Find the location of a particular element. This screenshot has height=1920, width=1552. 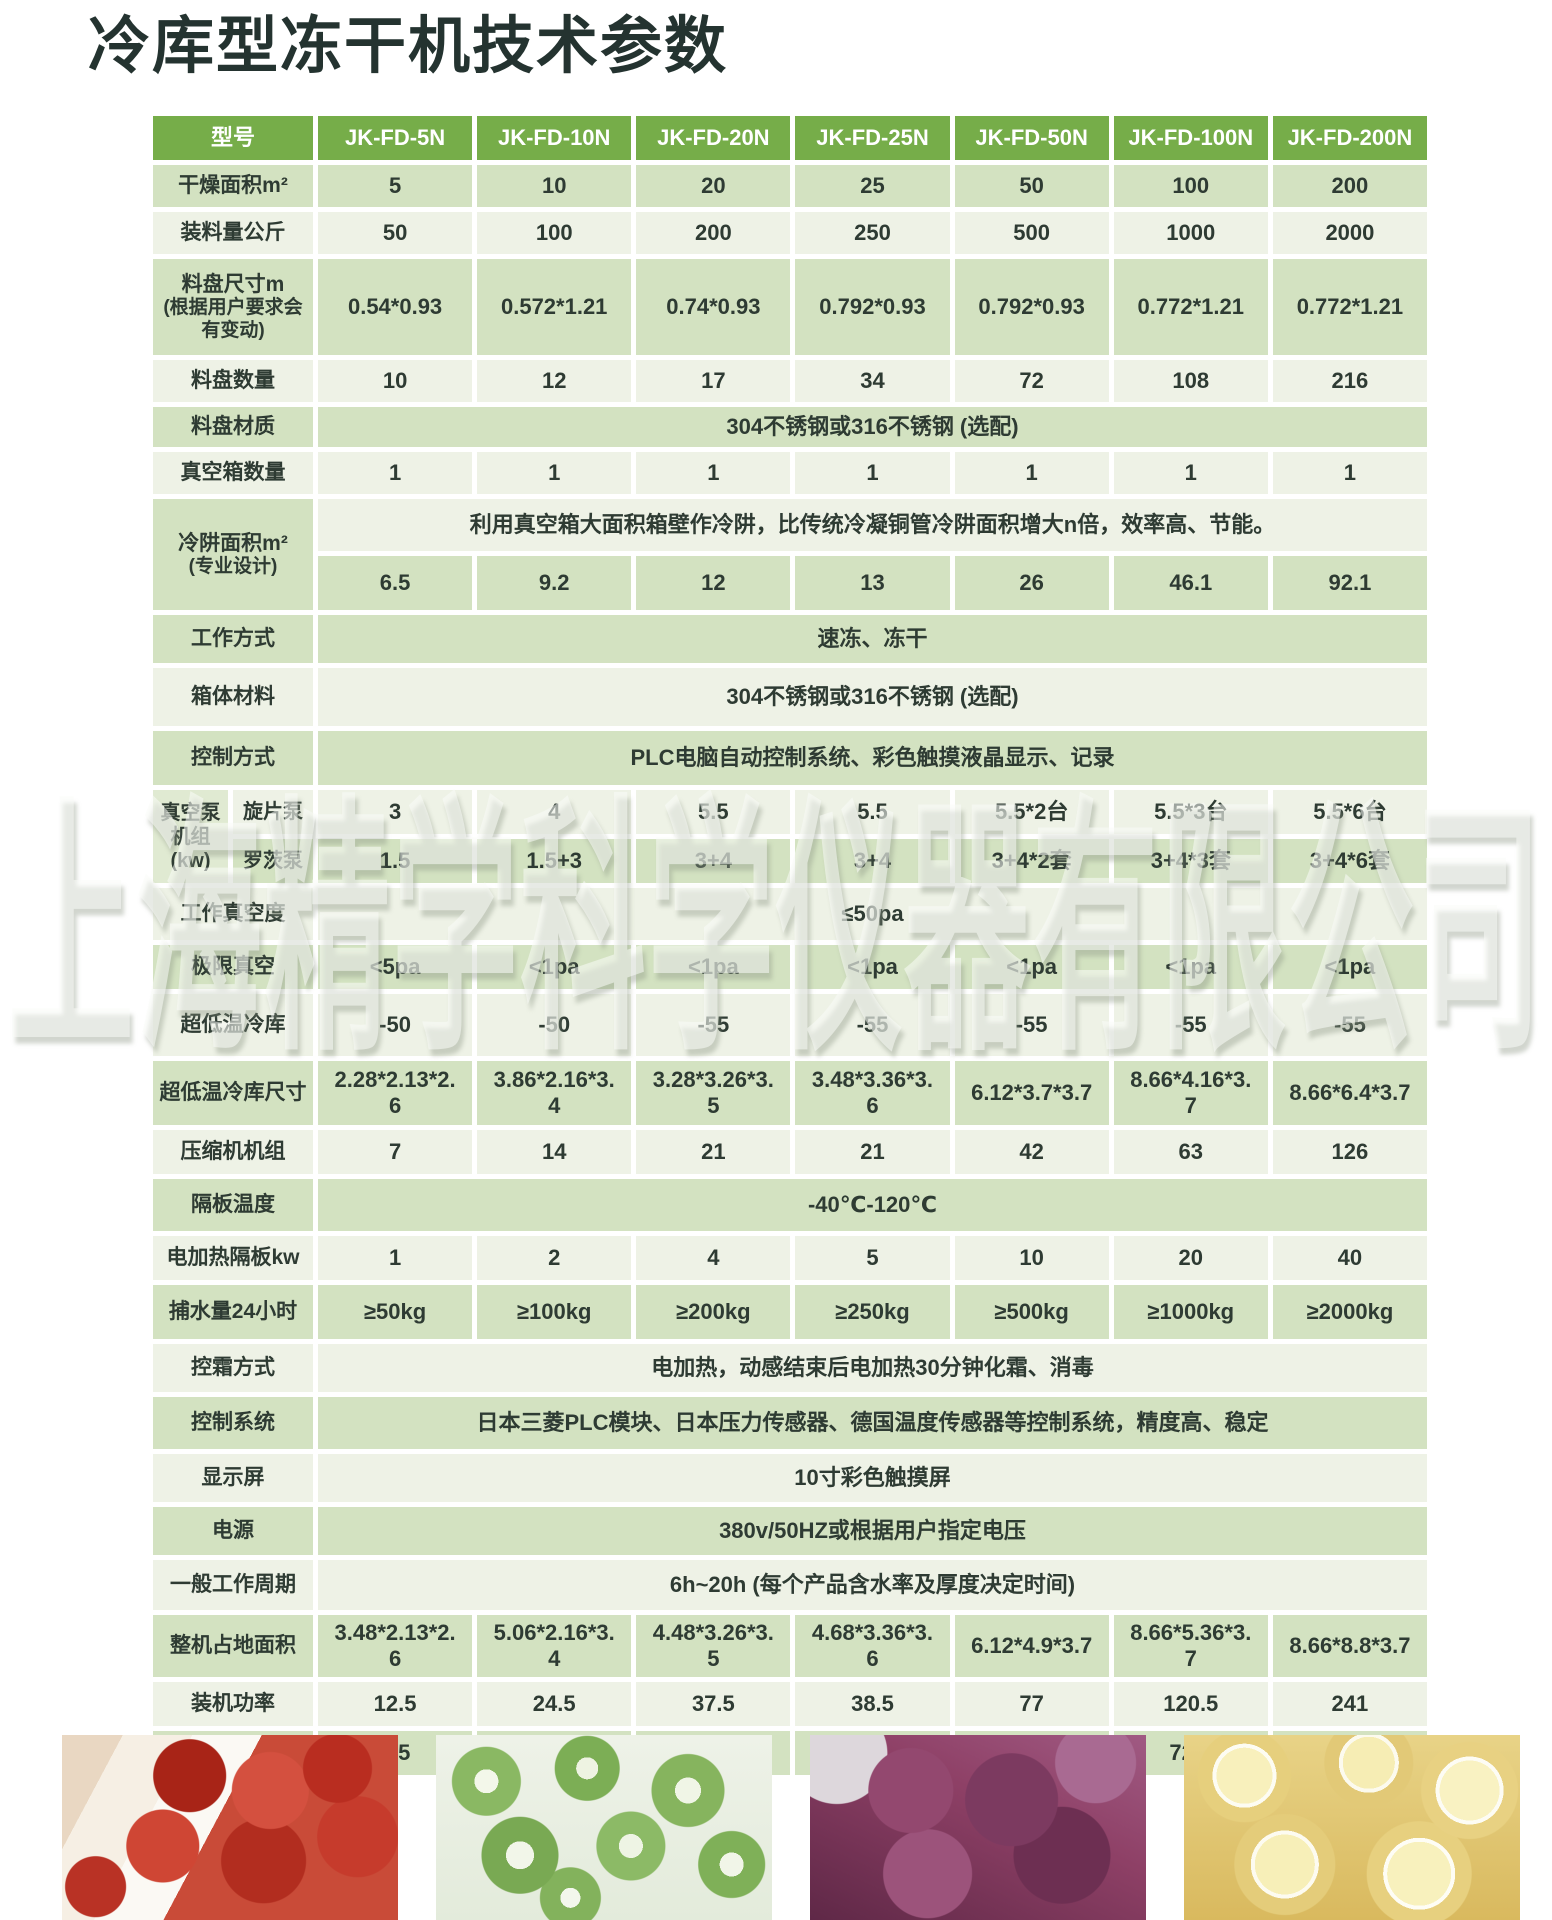

value-cell: 37.5 is located at coordinates (713, 1704).